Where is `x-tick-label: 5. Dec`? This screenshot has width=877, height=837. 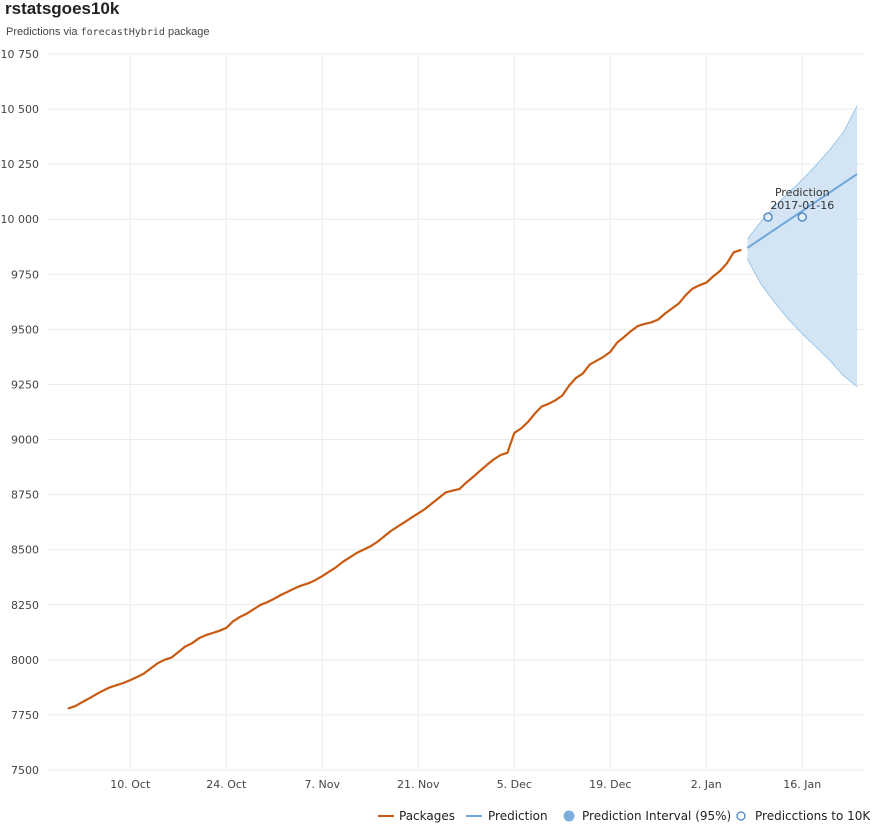
x-tick-label: 5. Dec is located at coordinates (514, 784).